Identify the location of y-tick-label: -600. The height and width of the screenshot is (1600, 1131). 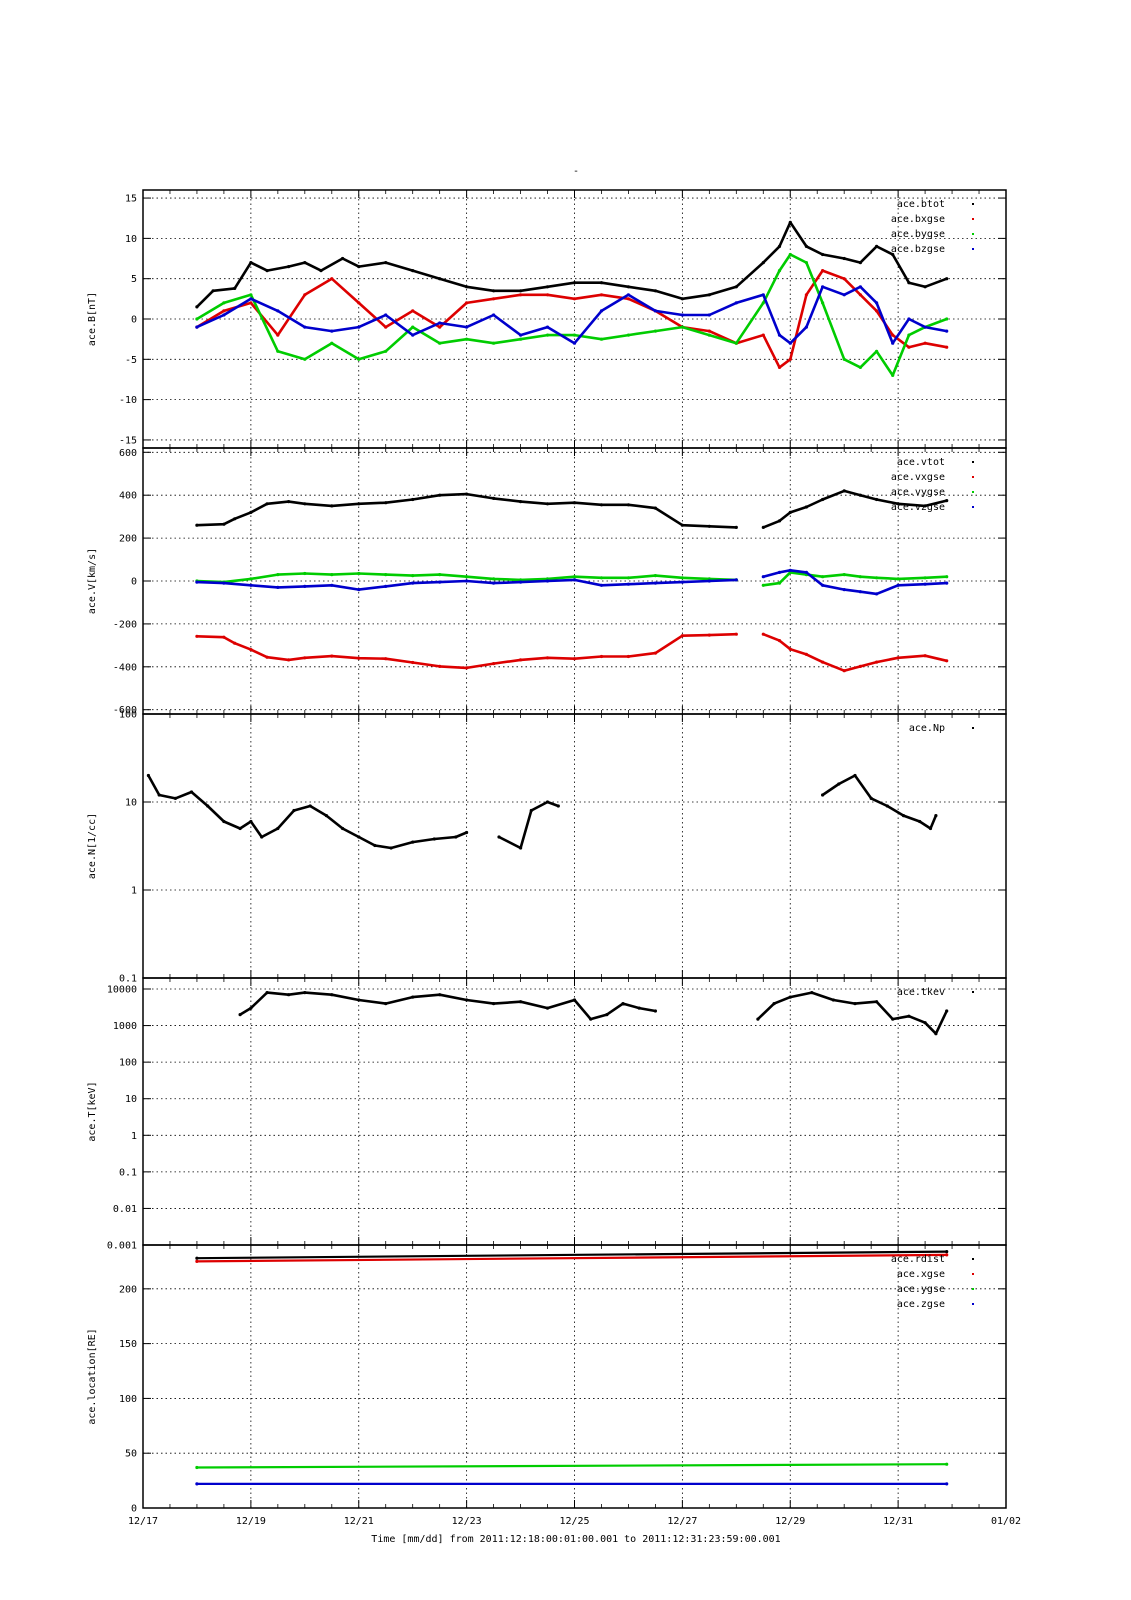
(125, 710).